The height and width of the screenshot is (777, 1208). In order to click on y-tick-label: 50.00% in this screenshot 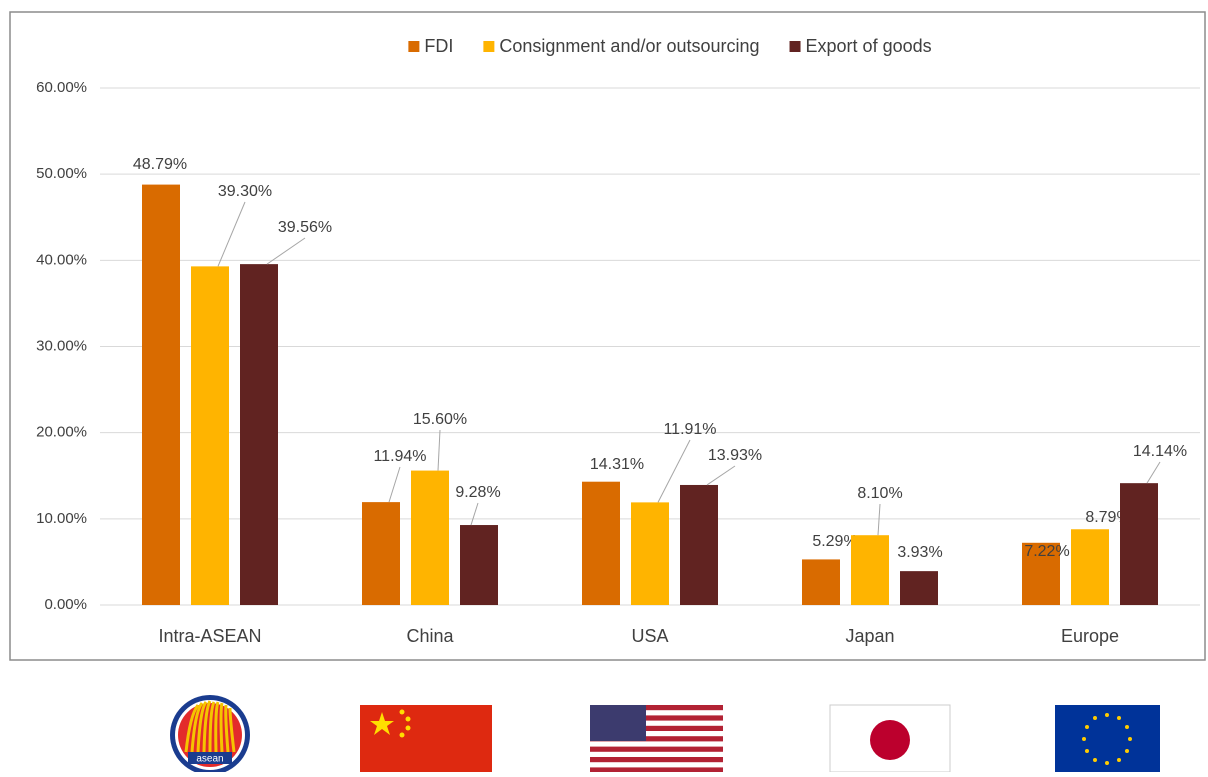, I will do `click(61, 173)`.